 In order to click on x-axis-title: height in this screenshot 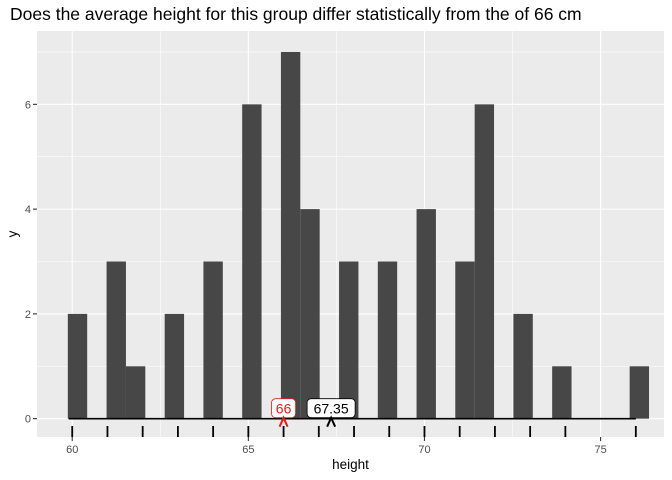, I will do `click(350, 464)`.